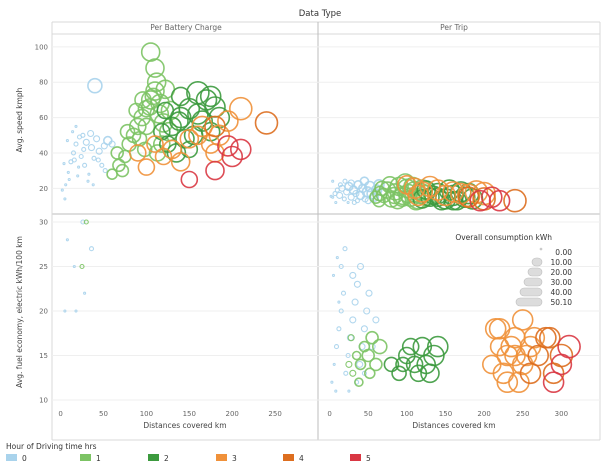 The width and height of the screenshot is (614, 472). What do you see at coordinates (562, 262) in the screenshot?
I see `size-legend-label: 10.00` at bounding box center [562, 262].